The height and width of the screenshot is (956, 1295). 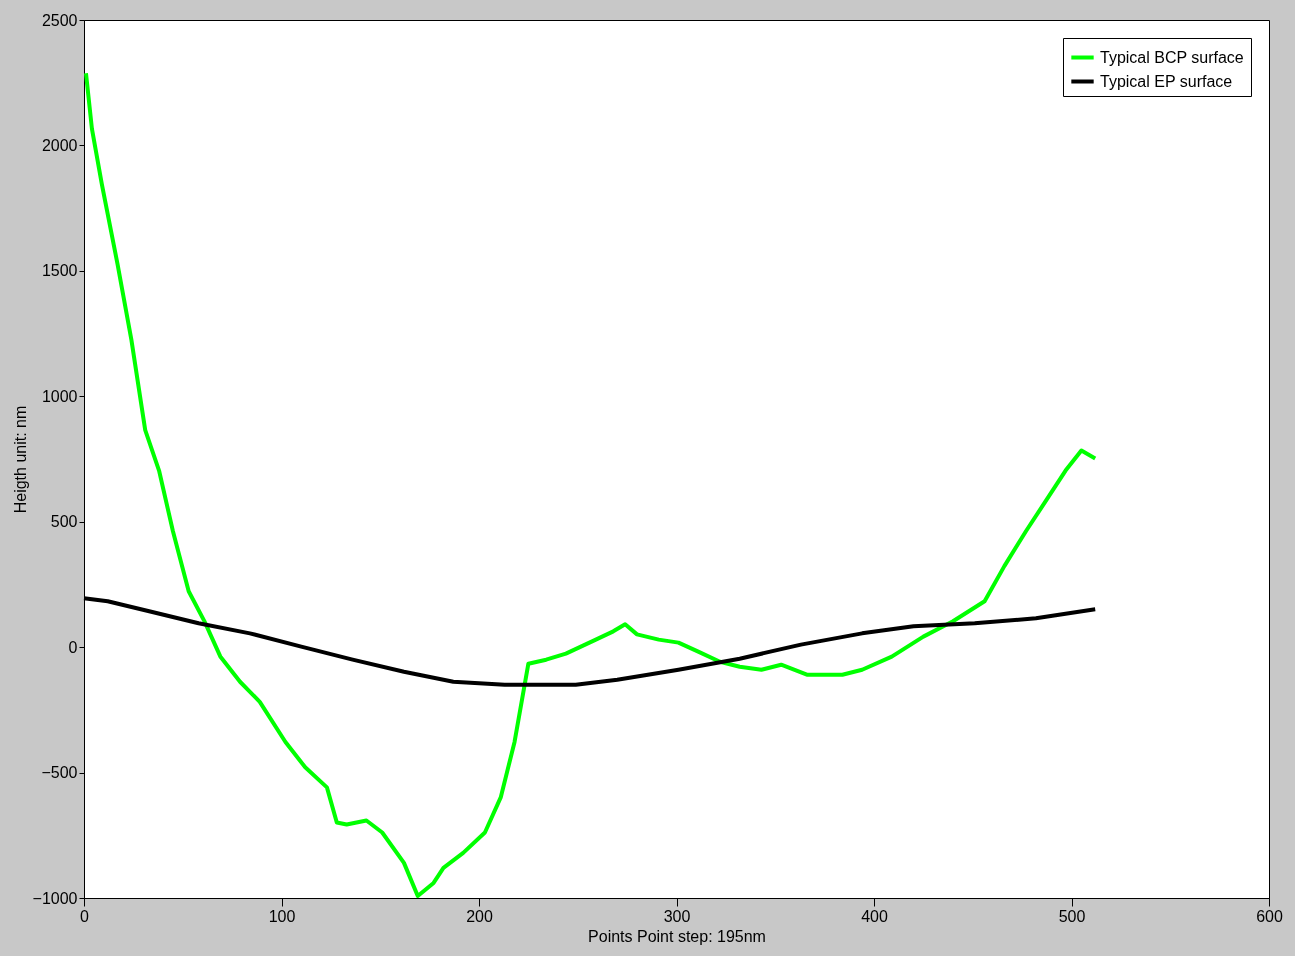 What do you see at coordinates (64, 522) in the screenshot?
I see `y-tick-label: 500` at bounding box center [64, 522].